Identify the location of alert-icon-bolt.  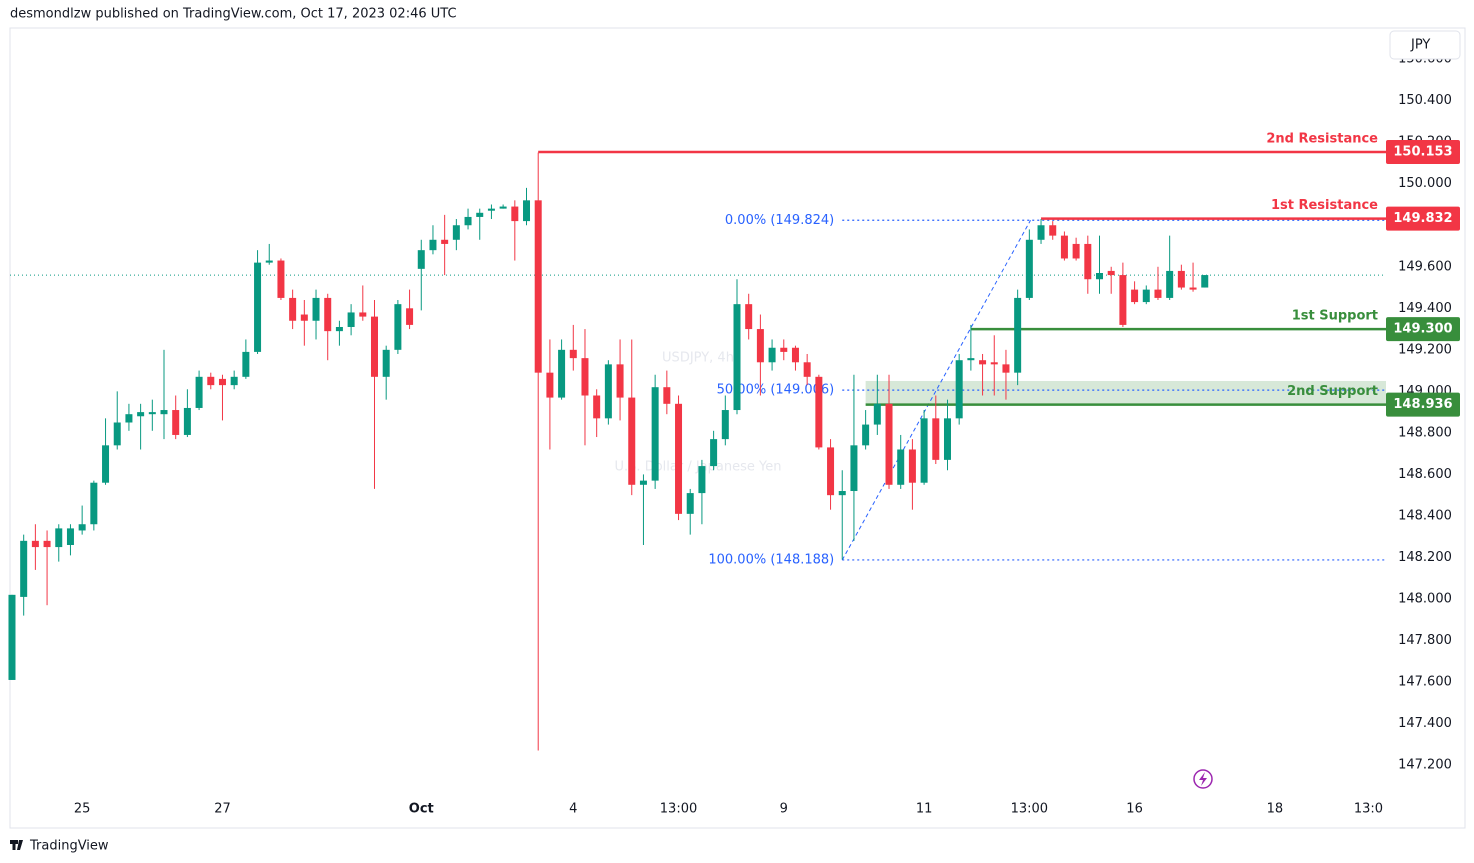
(1203, 779).